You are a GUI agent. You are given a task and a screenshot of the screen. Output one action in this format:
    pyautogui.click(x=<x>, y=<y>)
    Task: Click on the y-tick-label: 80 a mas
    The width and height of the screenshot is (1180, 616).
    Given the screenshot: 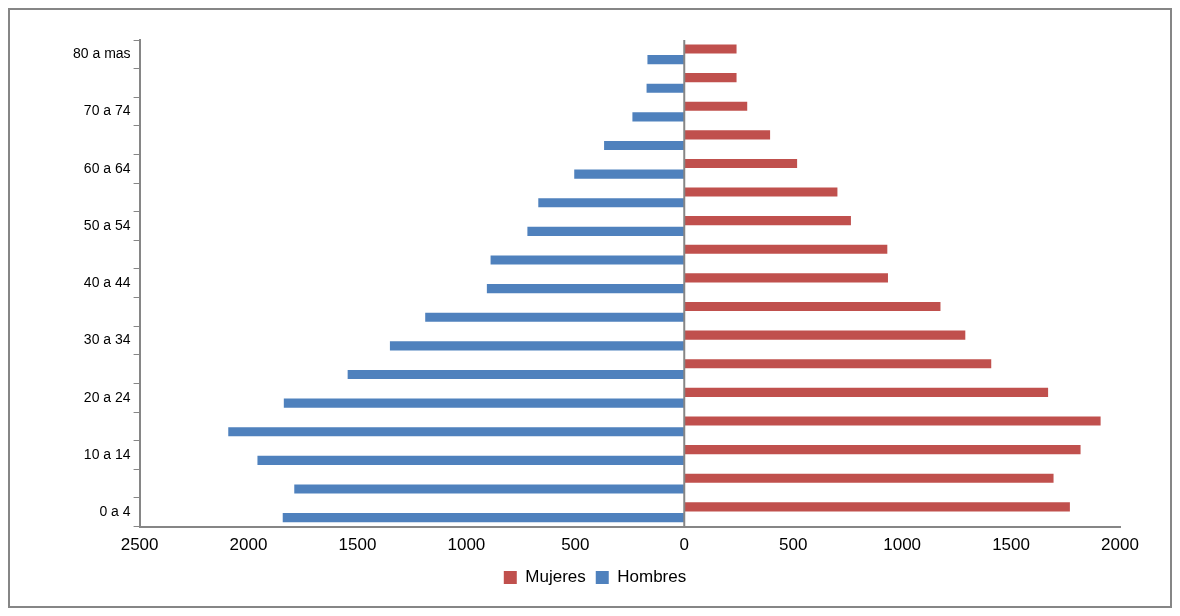 What is the action you would take?
    pyautogui.click(x=101, y=53)
    